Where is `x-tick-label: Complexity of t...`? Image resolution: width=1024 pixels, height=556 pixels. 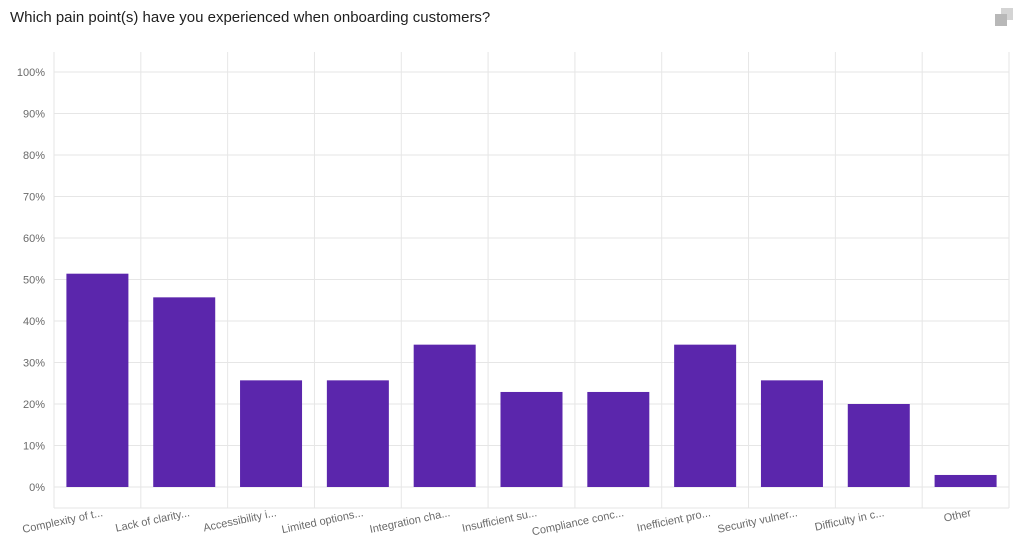 x-tick-label: Complexity of t... is located at coordinates (62, 521).